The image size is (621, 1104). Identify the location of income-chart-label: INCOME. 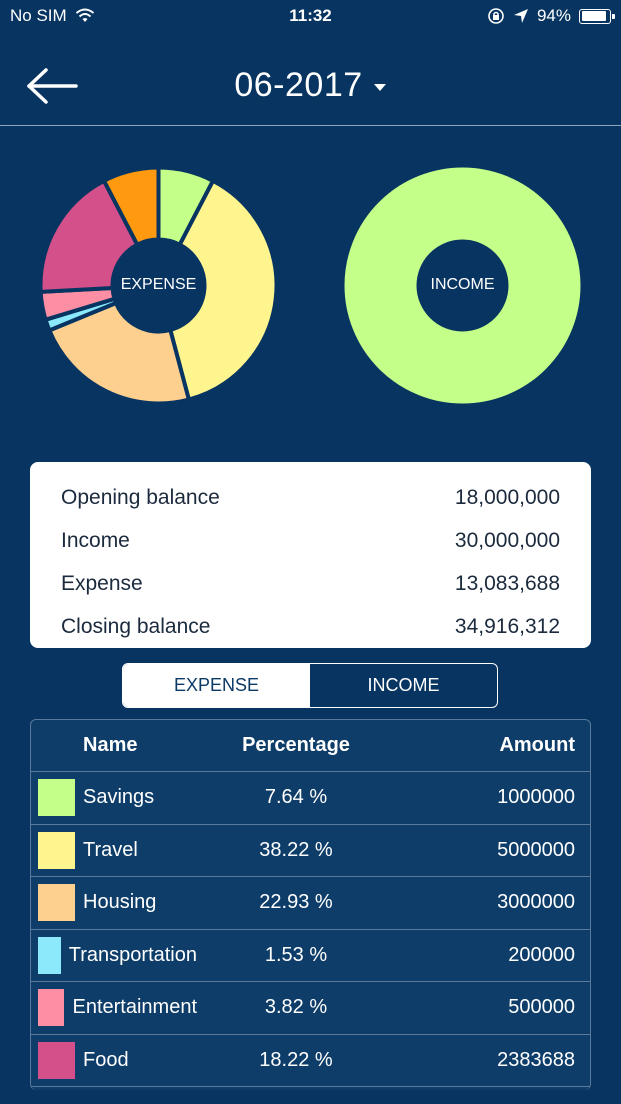
(462, 284).